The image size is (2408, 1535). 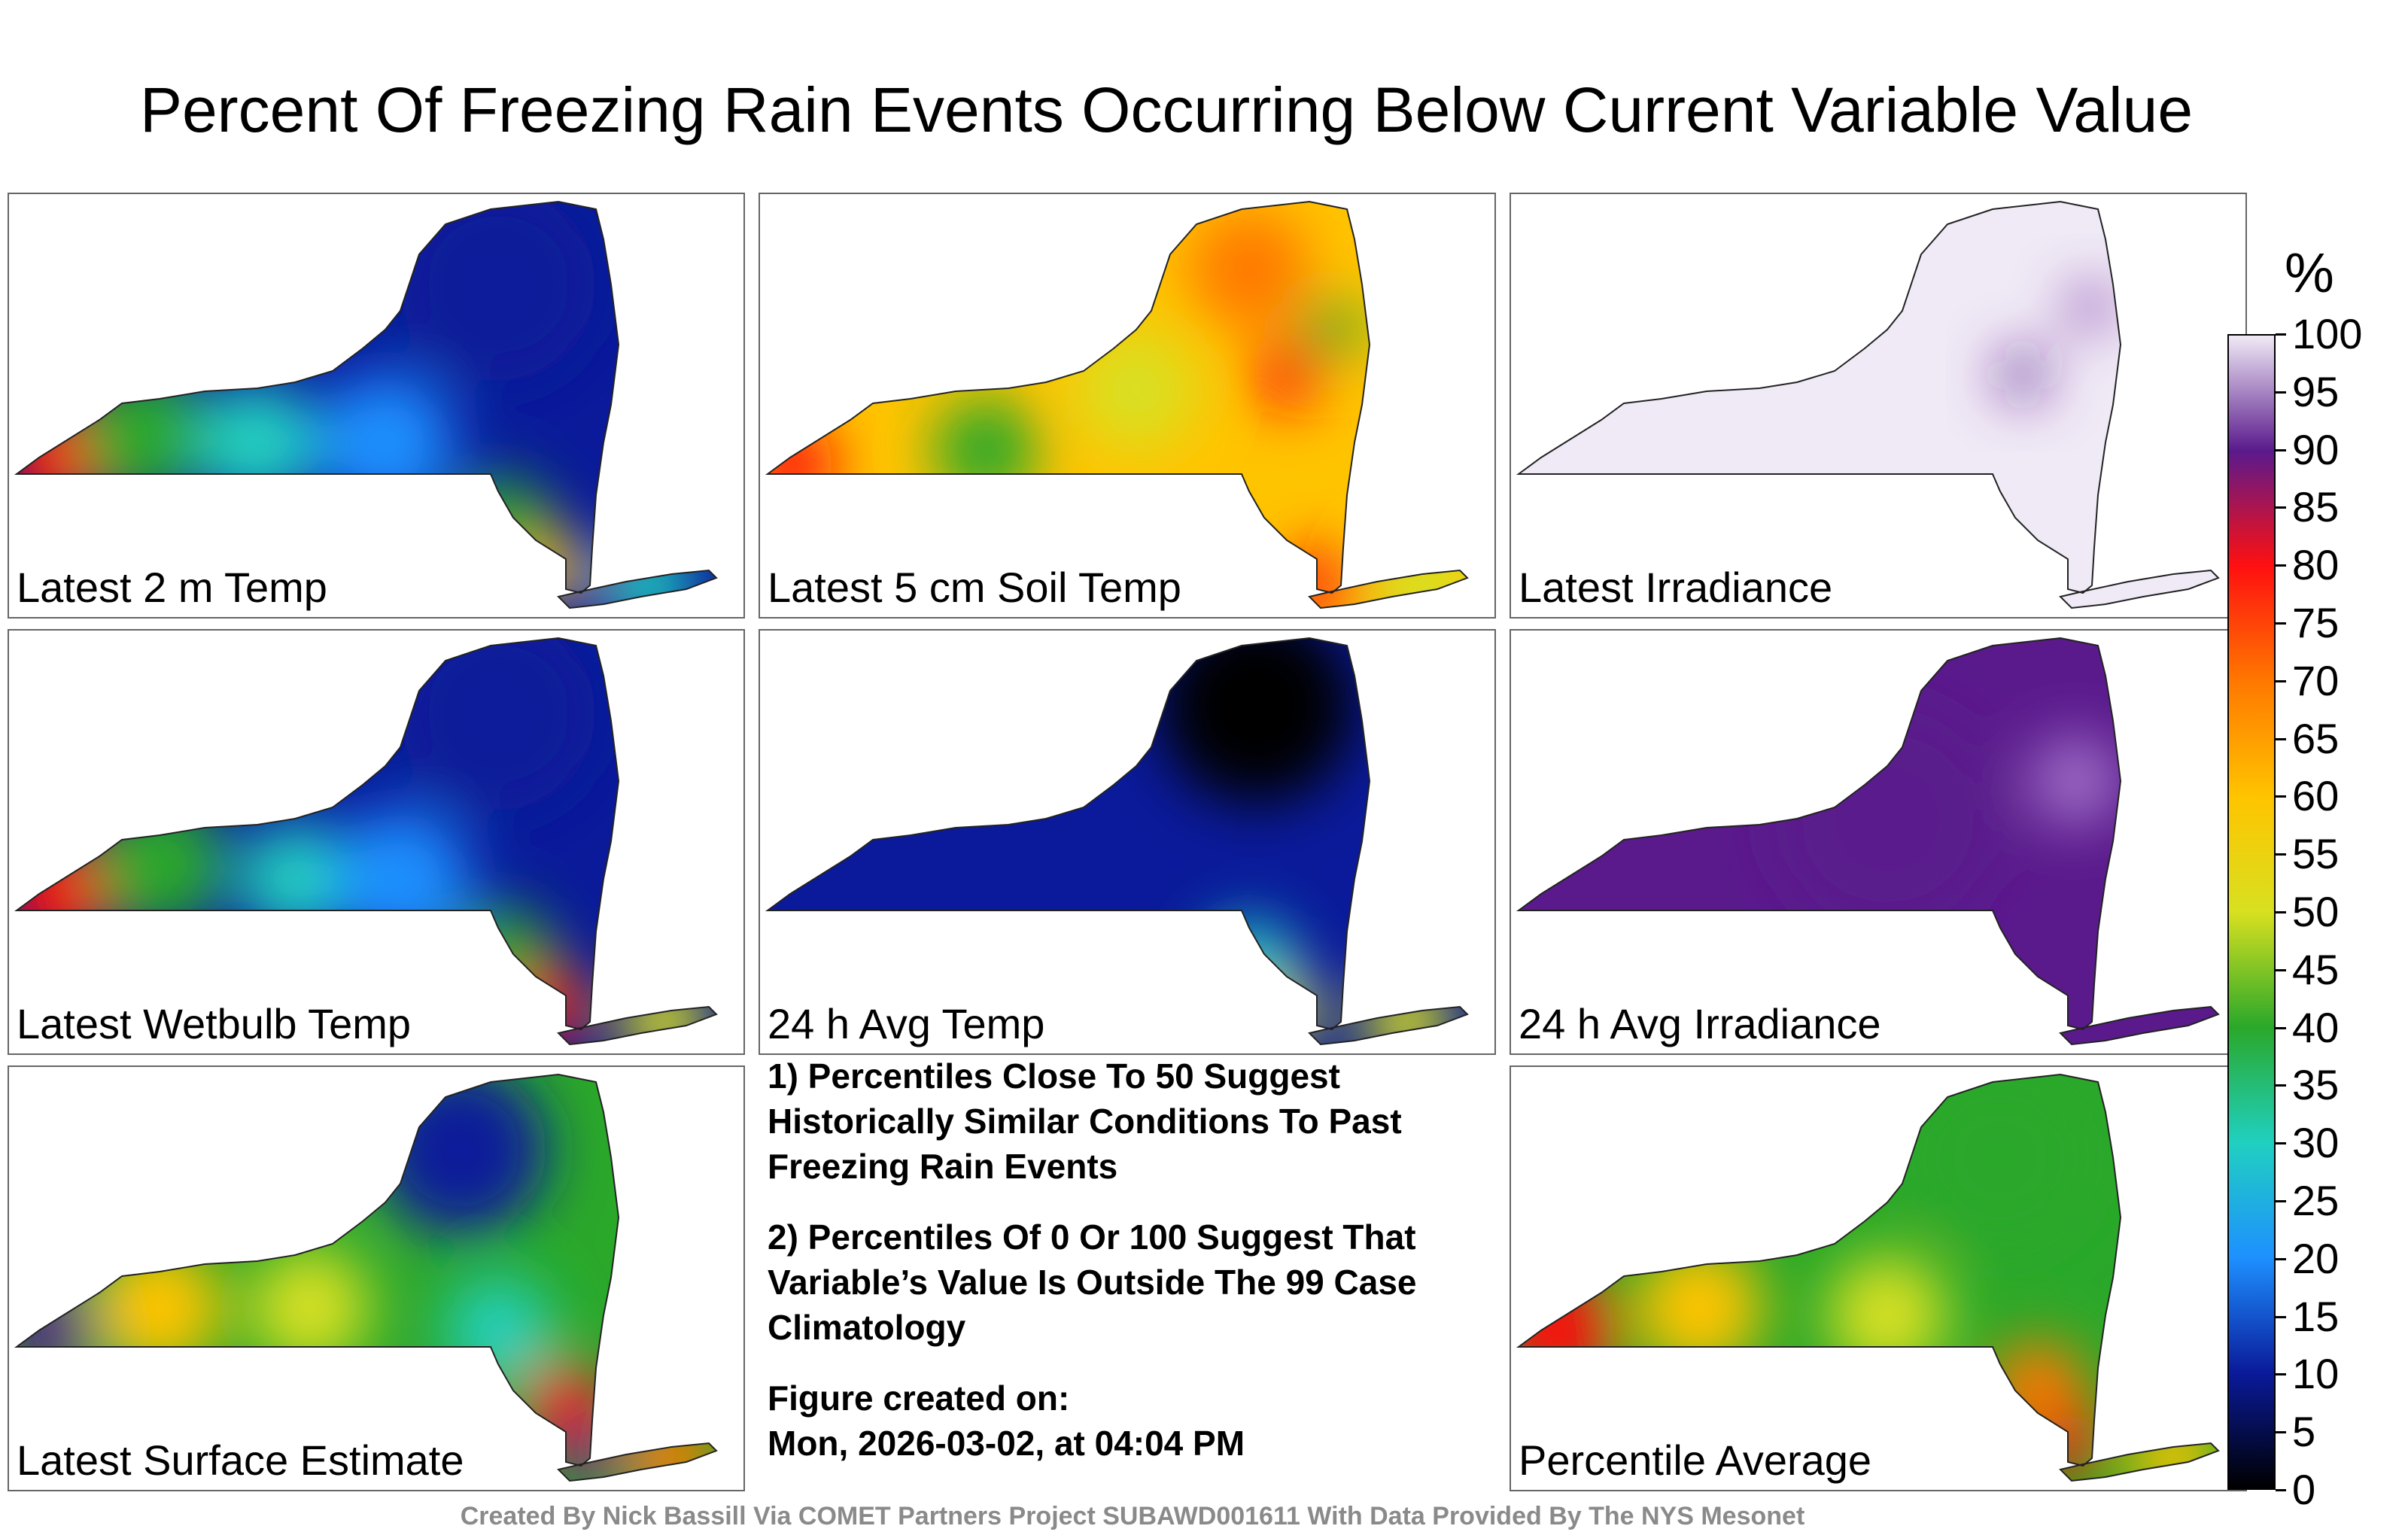 I want to click on colorbar-tick-label: 60, so click(x=2316, y=796).